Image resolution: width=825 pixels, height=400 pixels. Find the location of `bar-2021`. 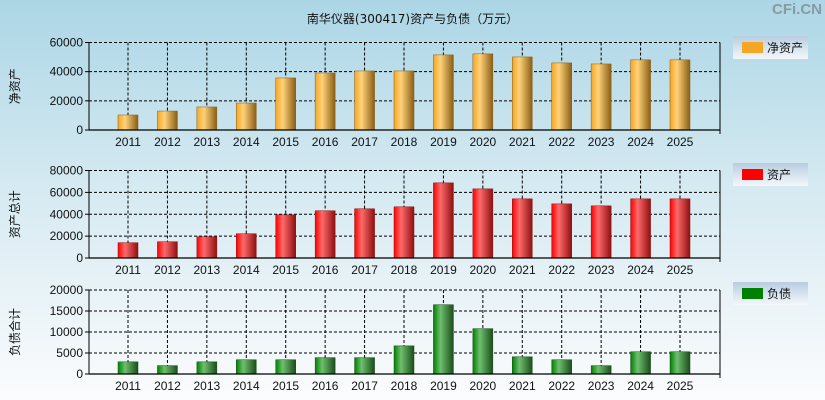

bar-2021 is located at coordinates (522, 365).